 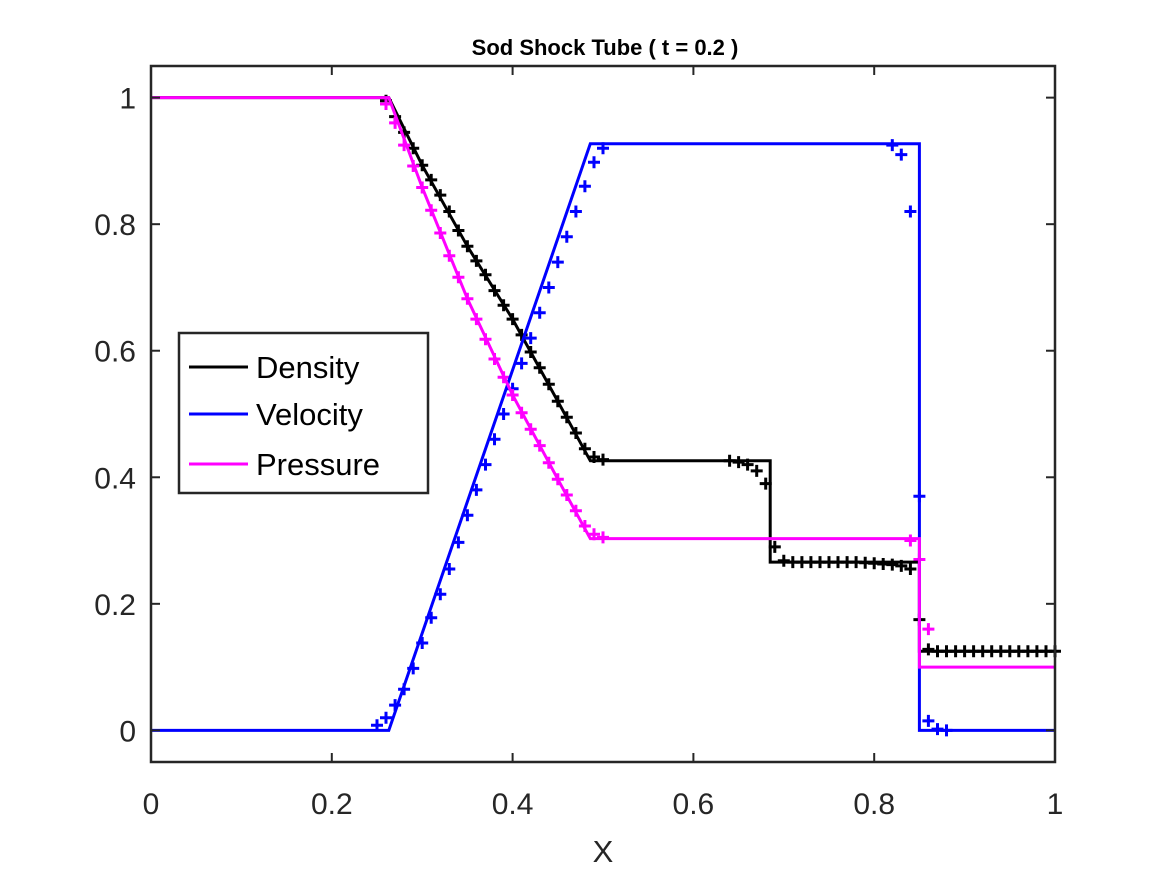 What do you see at coordinates (115, 225) in the screenshot?
I see `y-tick-label: 0.8` at bounding box center [115, 225].